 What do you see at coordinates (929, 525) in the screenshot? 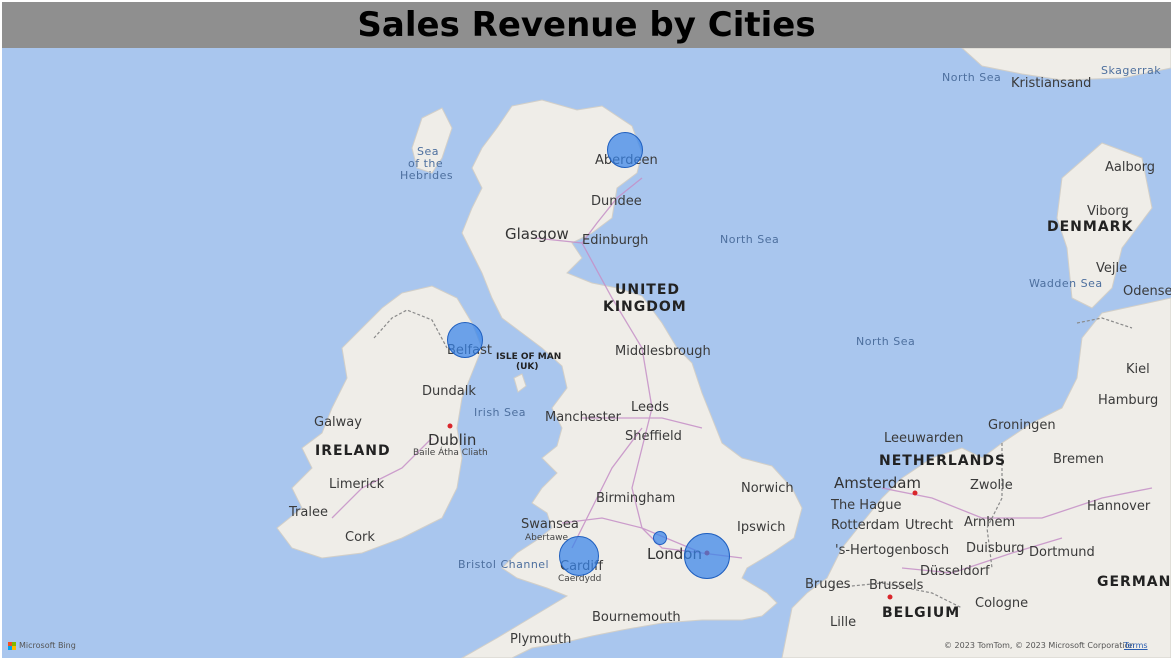
I see `city-label-utrecht: Utrecht` at bounding box center [929, 525].